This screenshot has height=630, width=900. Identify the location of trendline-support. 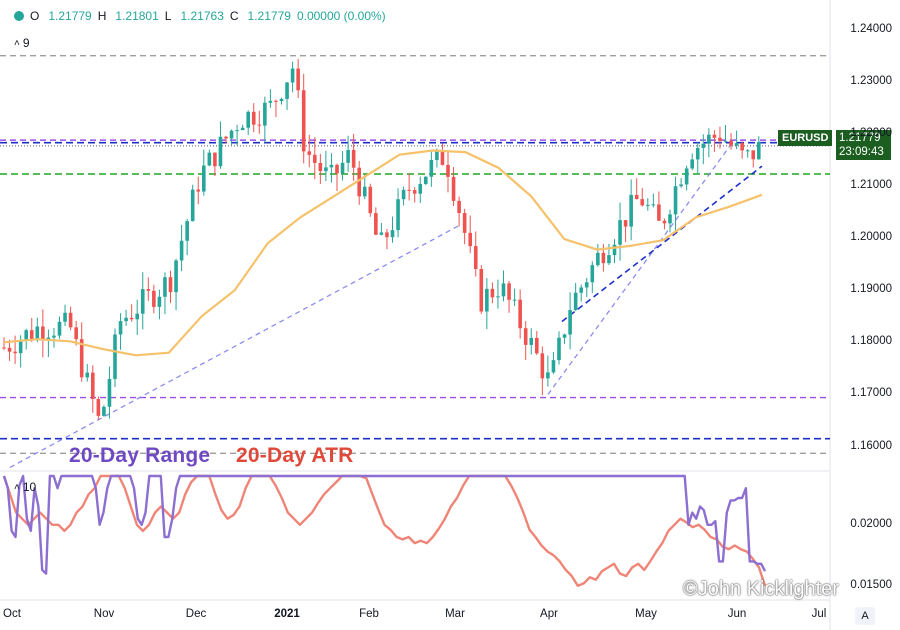
(662, 244).